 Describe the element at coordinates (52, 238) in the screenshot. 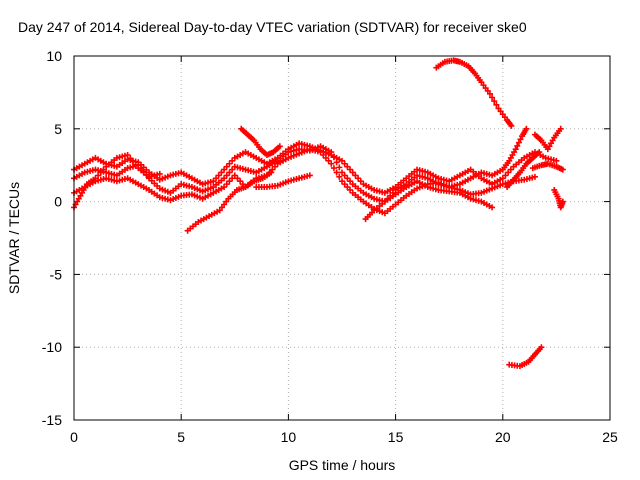

I see `y-tick-labels: 10 5 0 -5 -10 -15` at that location.